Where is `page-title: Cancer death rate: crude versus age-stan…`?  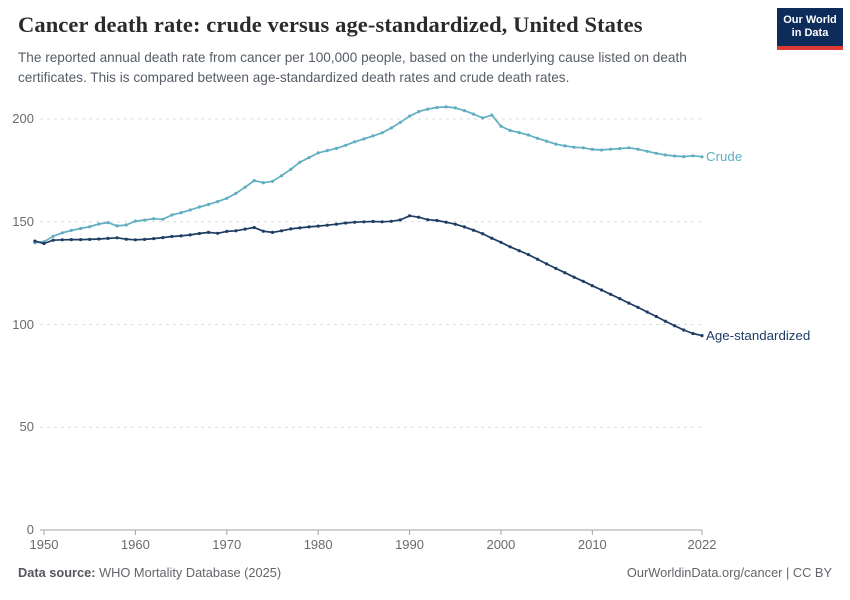 page-title: Cancer death rate: crude versus age-stan… is located at coordinates (330, 24).